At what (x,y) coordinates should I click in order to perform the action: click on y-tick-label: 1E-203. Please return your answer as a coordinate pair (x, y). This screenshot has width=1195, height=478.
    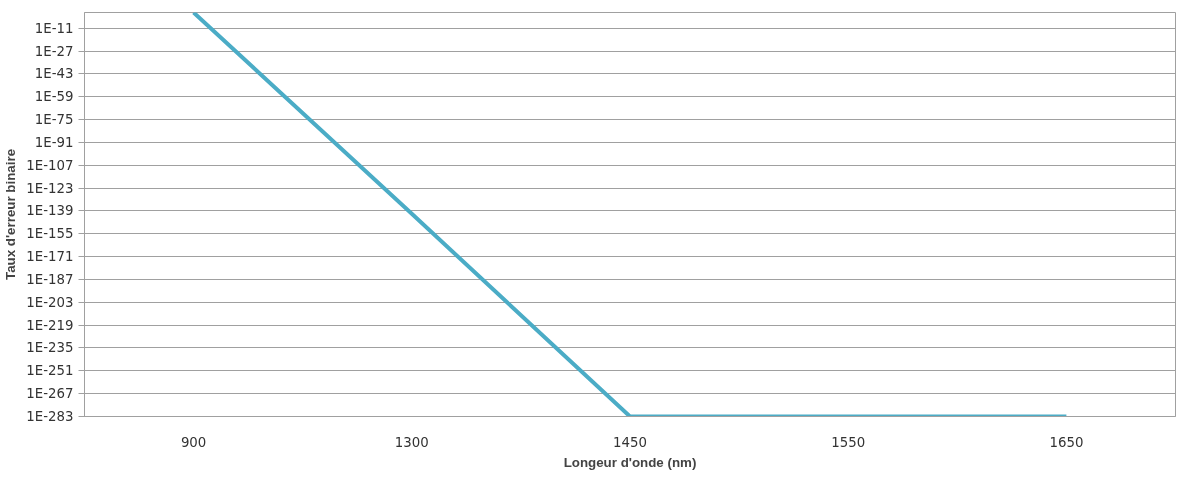
    Looking at the image, I should click on (50, 302).